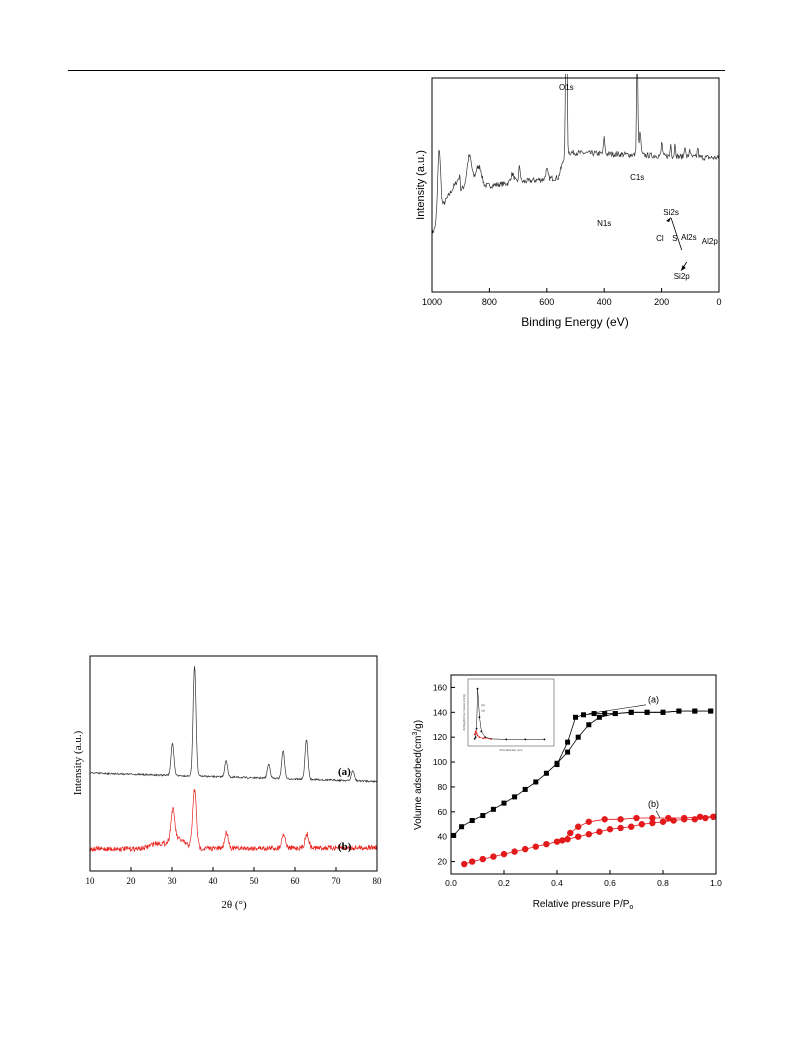 This screenshot has height=1053, width=793. I want to click on bet-series-label-a: (a), so click(653, 699).